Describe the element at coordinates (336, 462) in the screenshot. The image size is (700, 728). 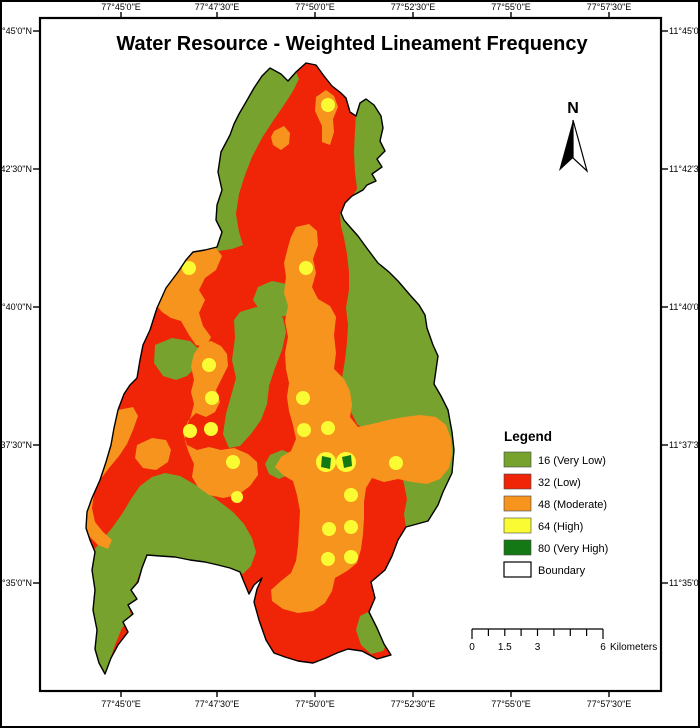
I see `map-regions-very-high` at that location.